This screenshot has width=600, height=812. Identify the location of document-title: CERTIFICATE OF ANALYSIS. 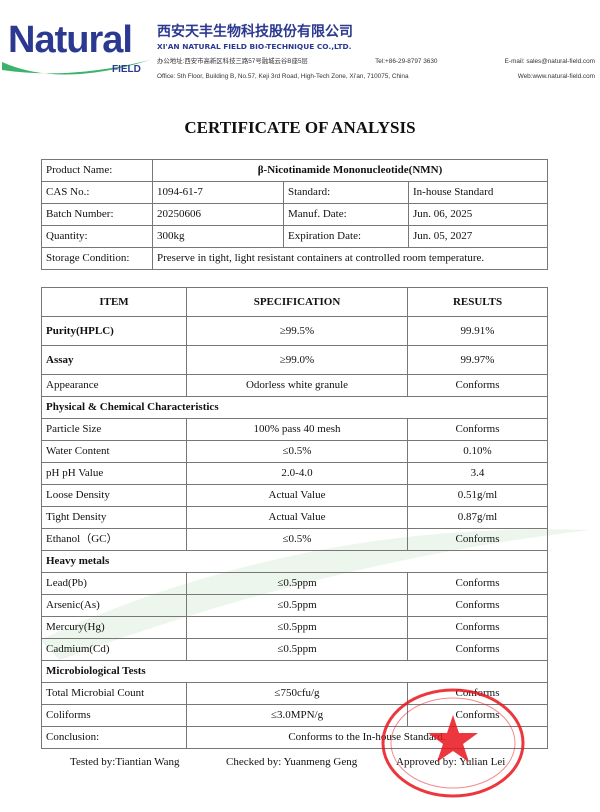
(300, 127).